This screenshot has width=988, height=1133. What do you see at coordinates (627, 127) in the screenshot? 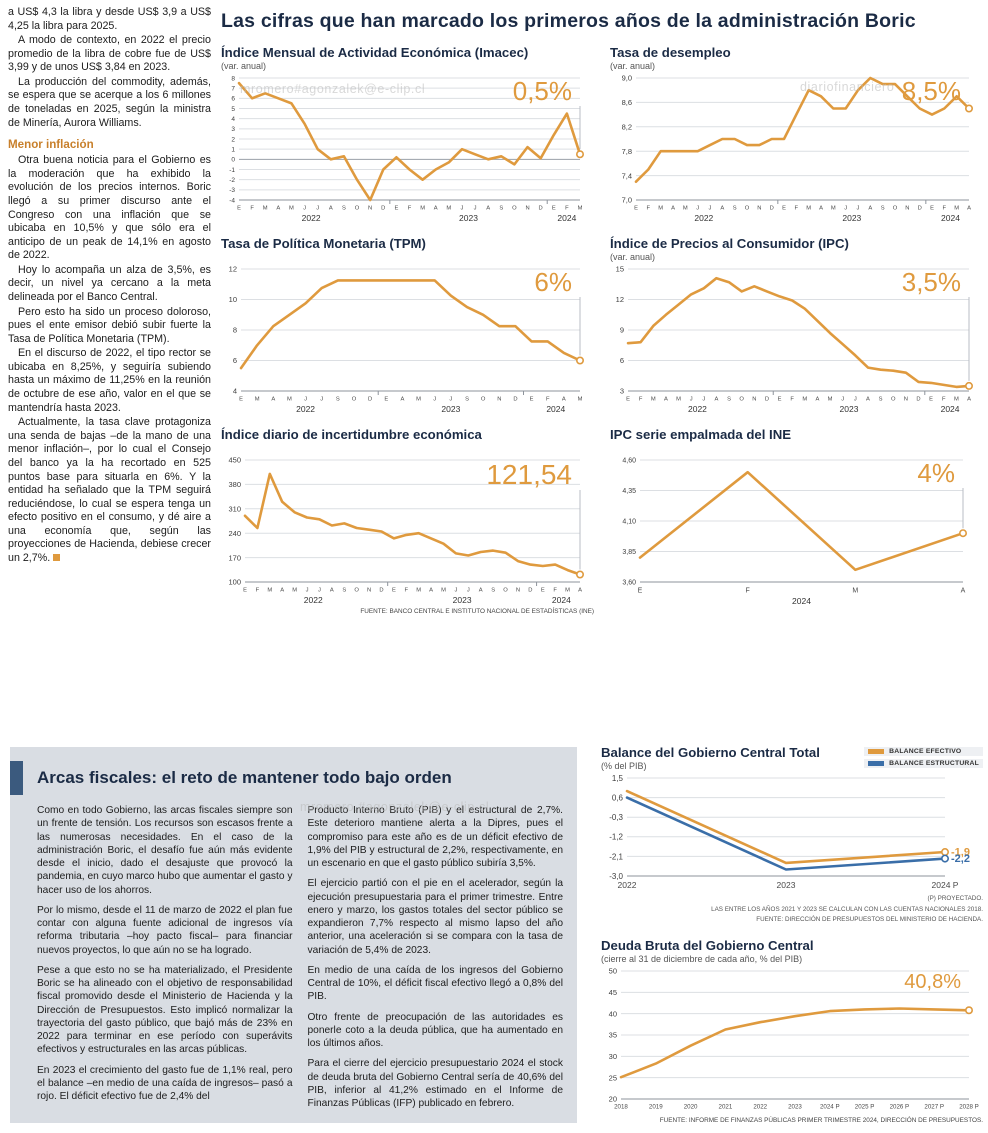
I see `svg-text: 8,2` at bounding box center [627, 127].